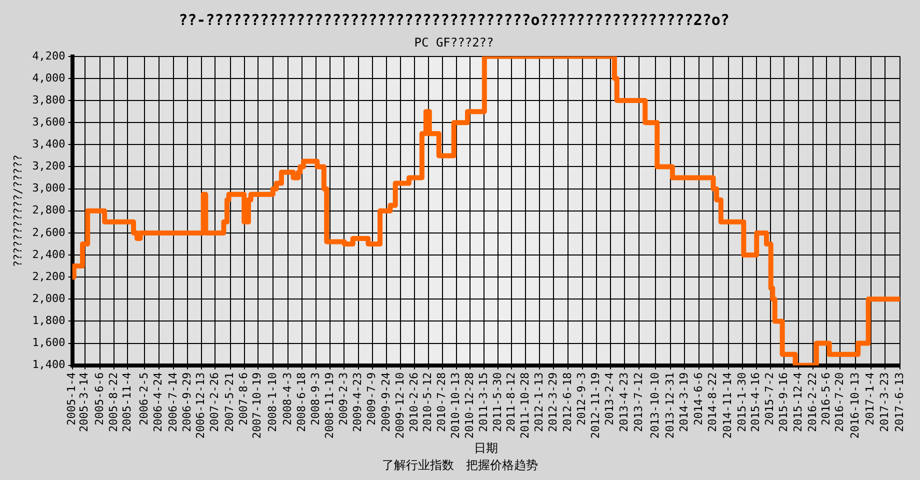 This screenshot has height=480, width=920. Describe the element at coordinates (797, 402) in the screenshot. I see `x-tick-label: 2015-12-4` at that location.